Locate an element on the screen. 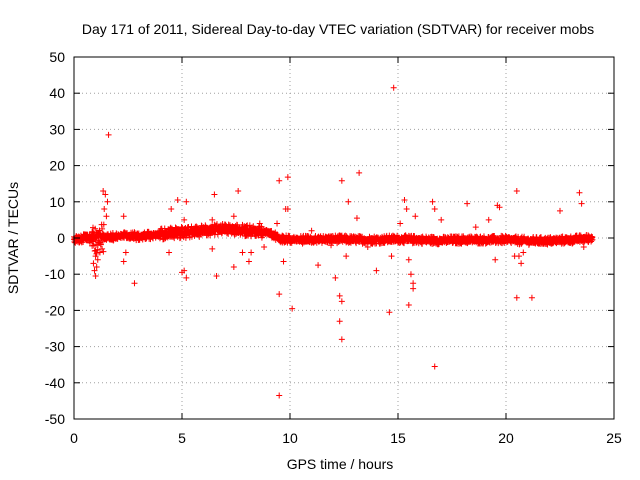  y-axis-label: SDTVAR / TECUs is located at coordinates (13, 238).